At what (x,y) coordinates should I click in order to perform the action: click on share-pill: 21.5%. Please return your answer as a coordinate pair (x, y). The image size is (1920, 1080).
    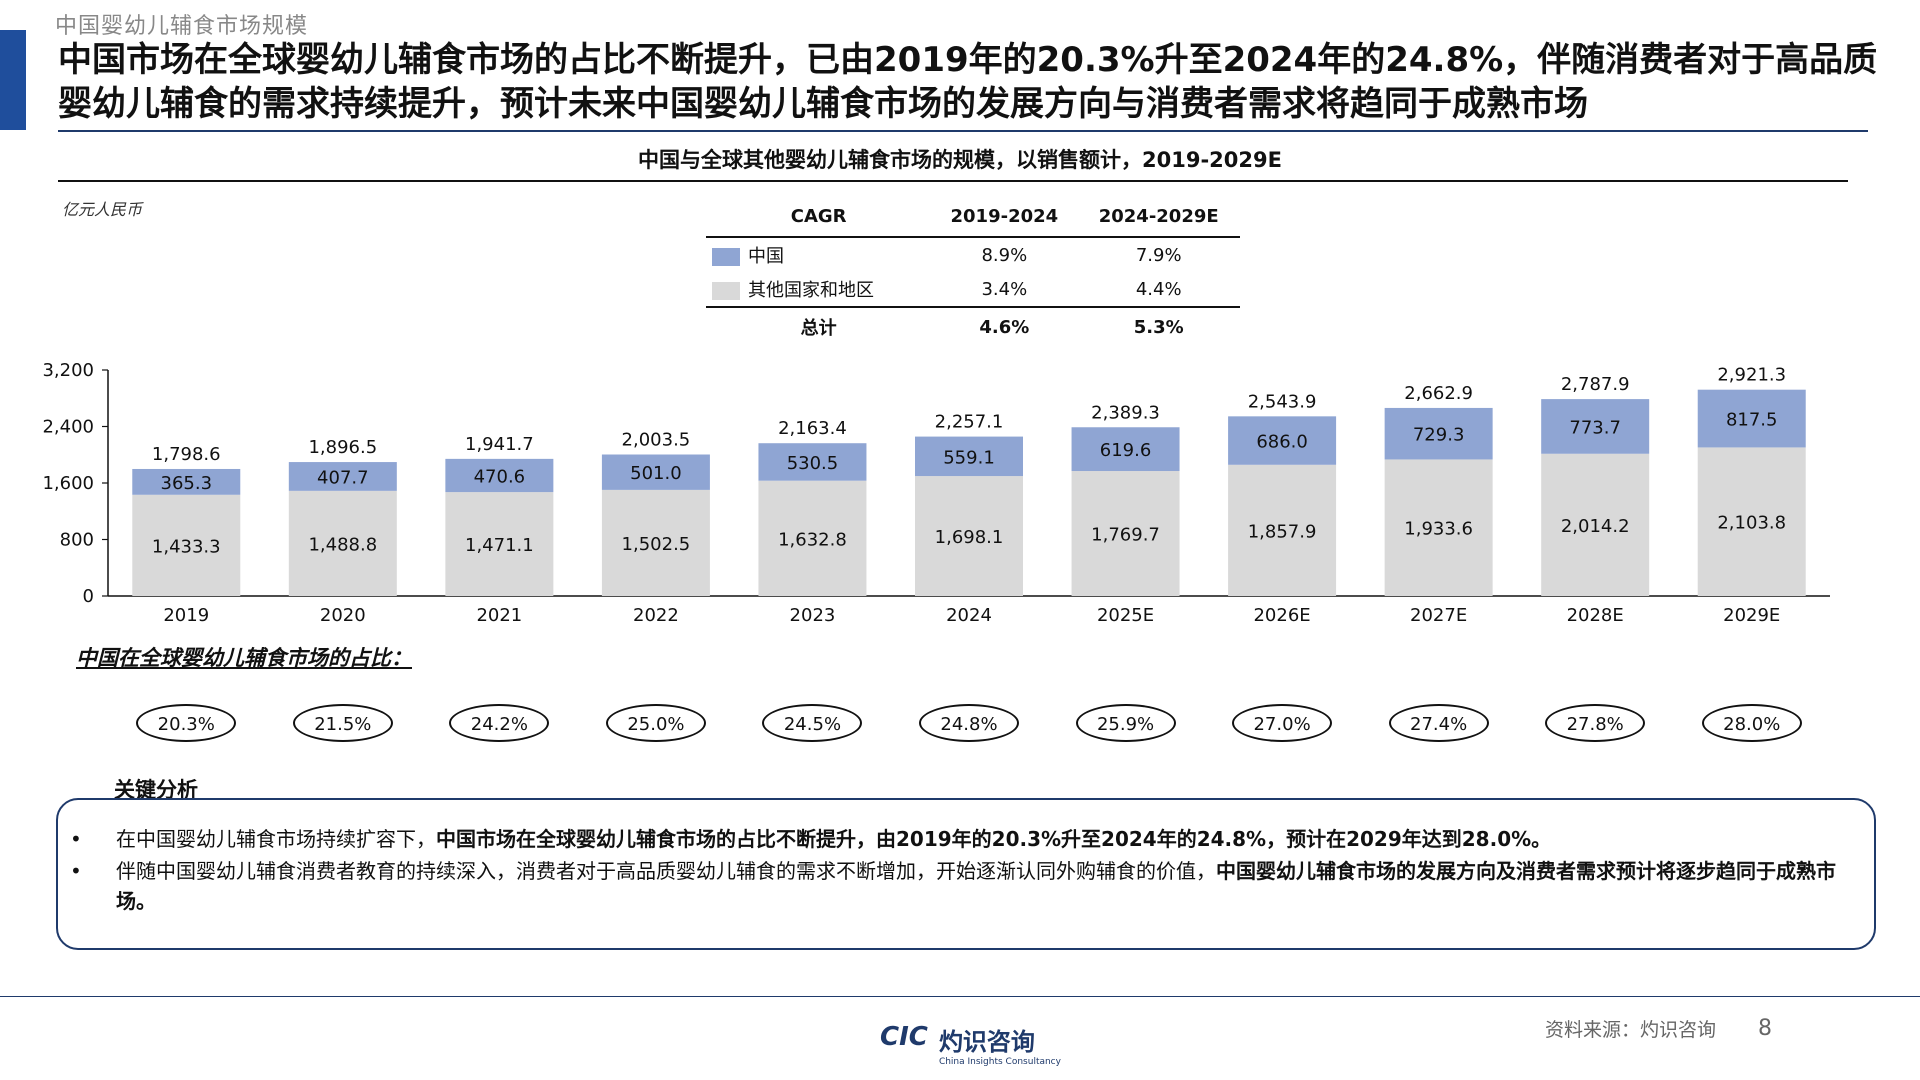
    Looking at the image, I should click on (342, 723).